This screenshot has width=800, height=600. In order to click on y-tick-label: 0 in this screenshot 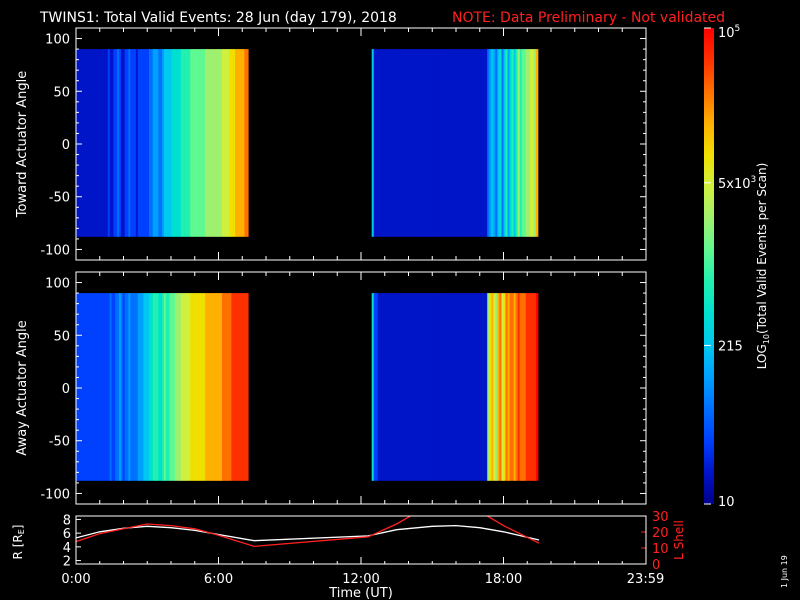, I will do `click(66, 145)`.